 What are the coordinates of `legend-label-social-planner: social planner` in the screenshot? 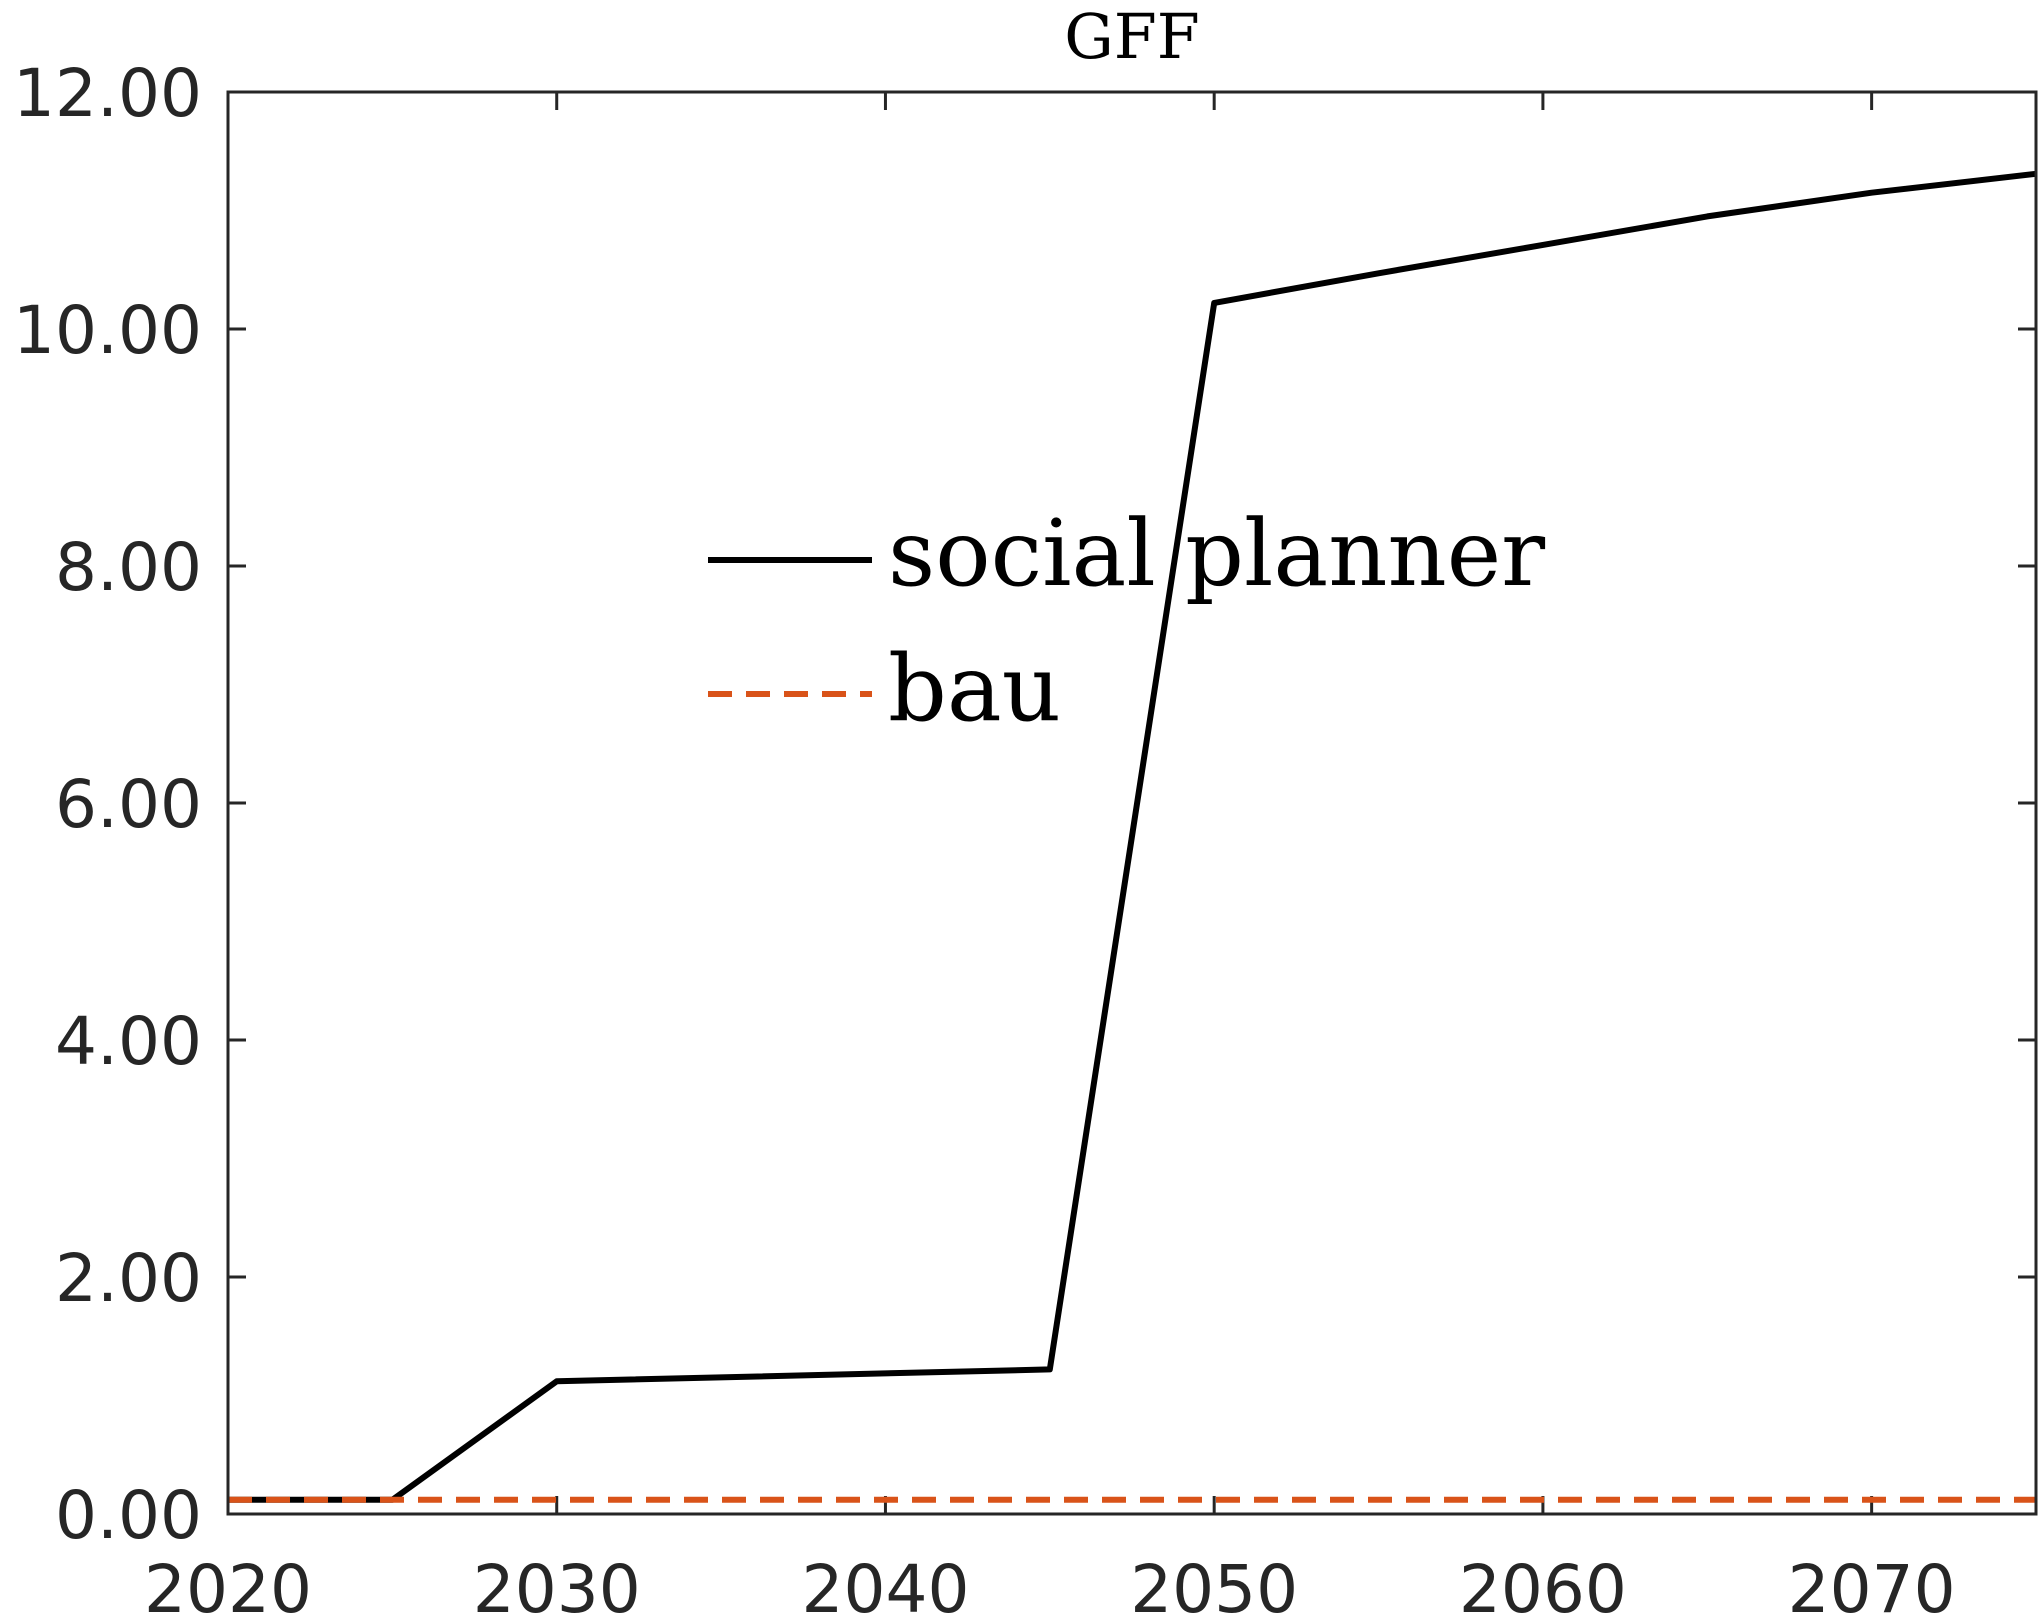 It's located at (1216, 553).